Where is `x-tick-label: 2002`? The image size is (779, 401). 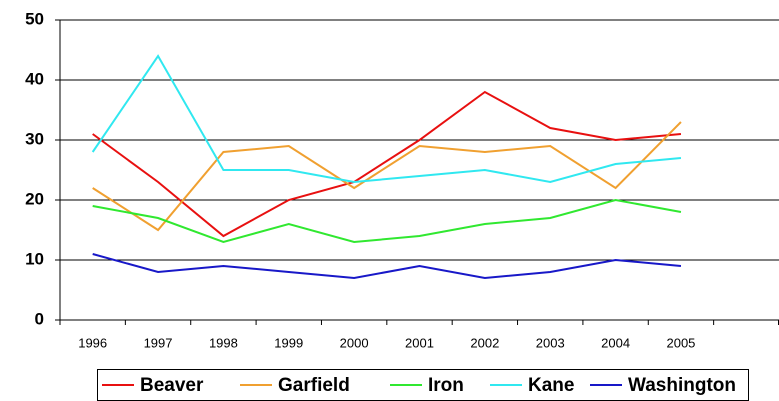 x-tick-label: 2002 is located at coordinates (484, 342).